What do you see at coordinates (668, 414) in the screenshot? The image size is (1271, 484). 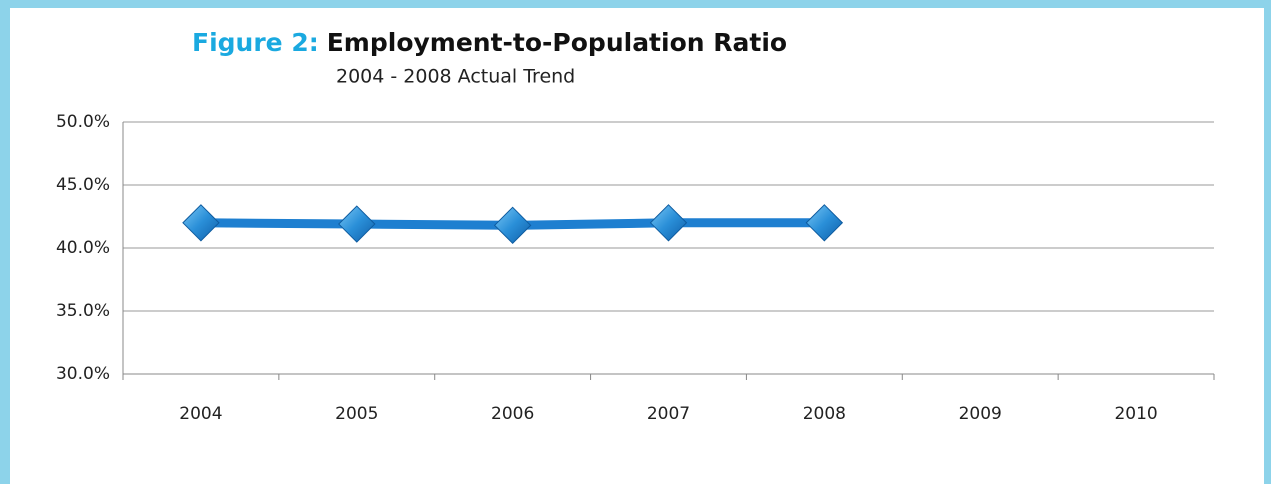 I see `x-tick-label: 2007` at bounding box center [668, 414].